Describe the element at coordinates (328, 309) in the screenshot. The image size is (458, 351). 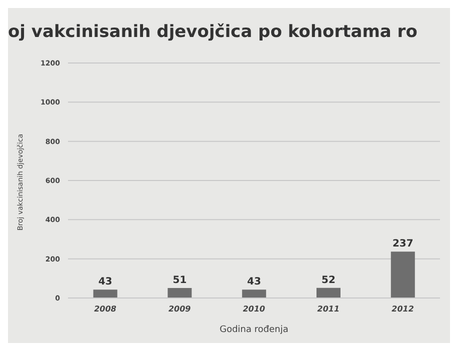
I see `x-tick-label: 2011` at that location.